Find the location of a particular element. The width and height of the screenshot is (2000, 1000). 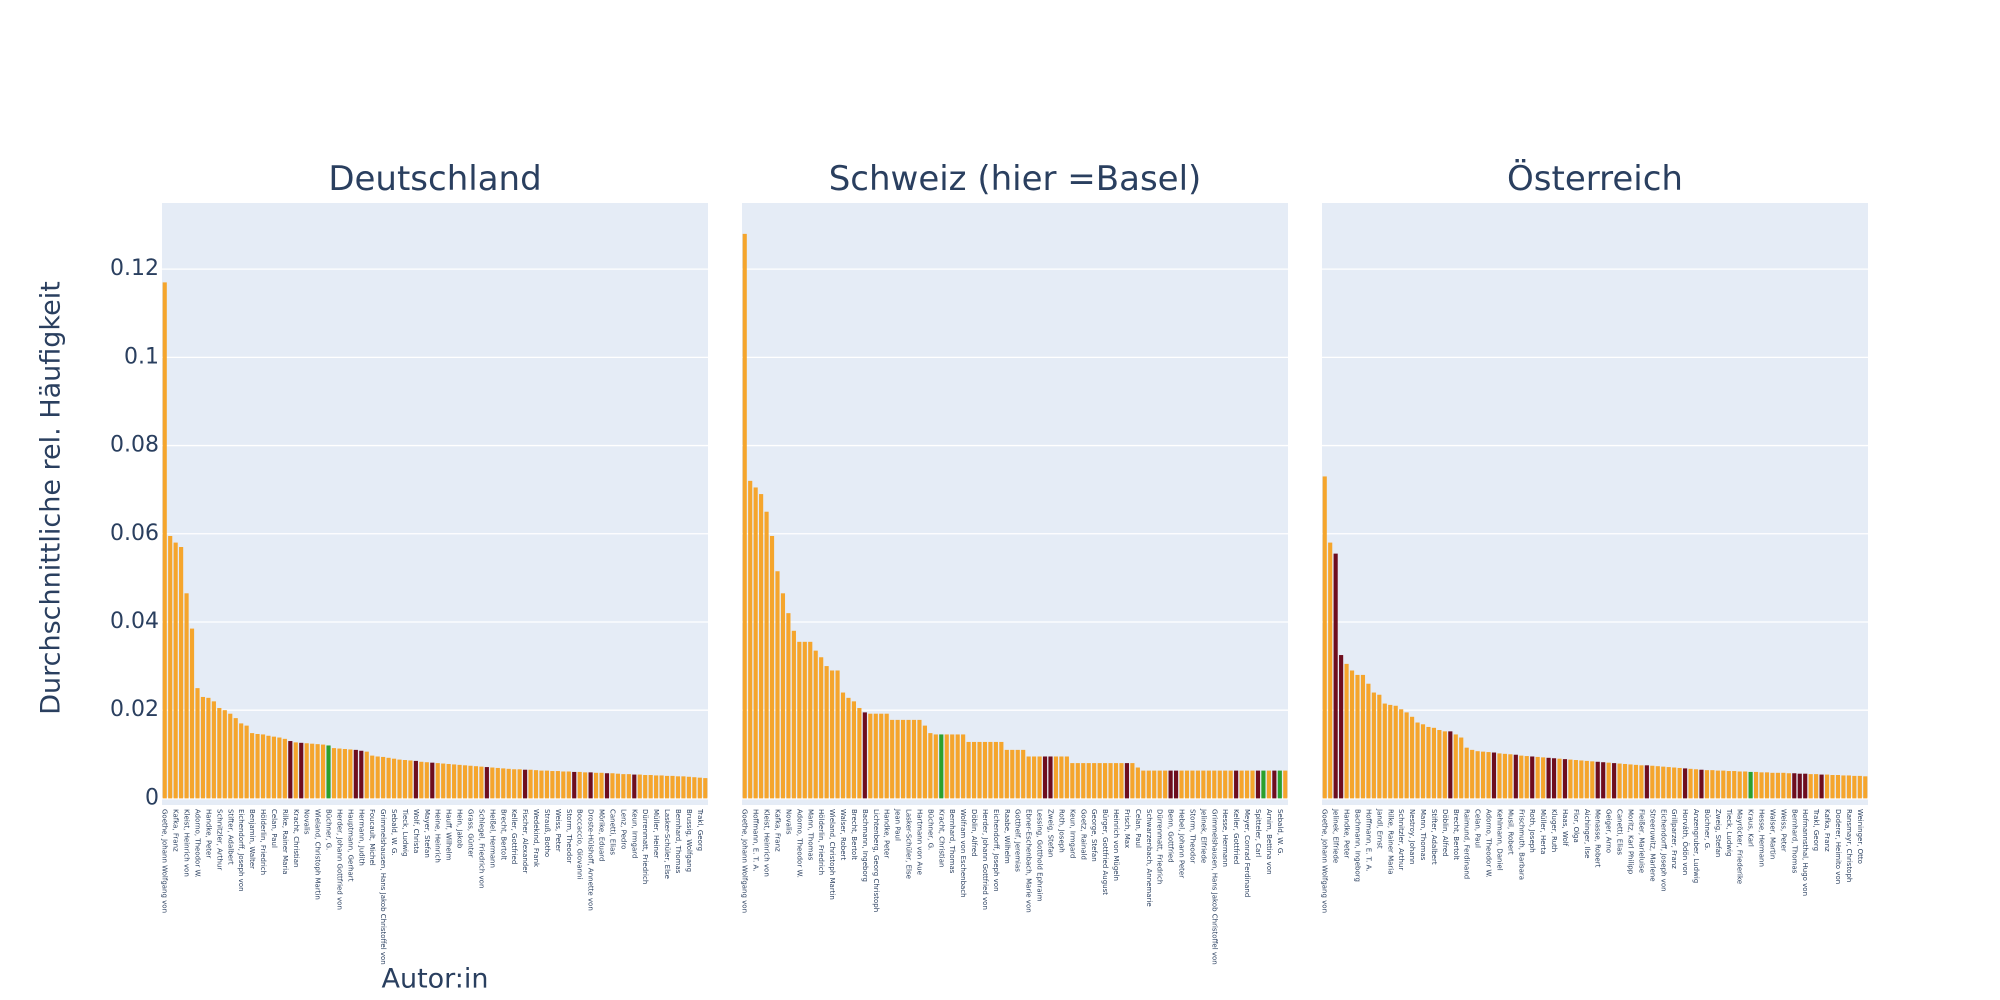

x-tick-label: Jean Paul is located at coordinates (898, 824).